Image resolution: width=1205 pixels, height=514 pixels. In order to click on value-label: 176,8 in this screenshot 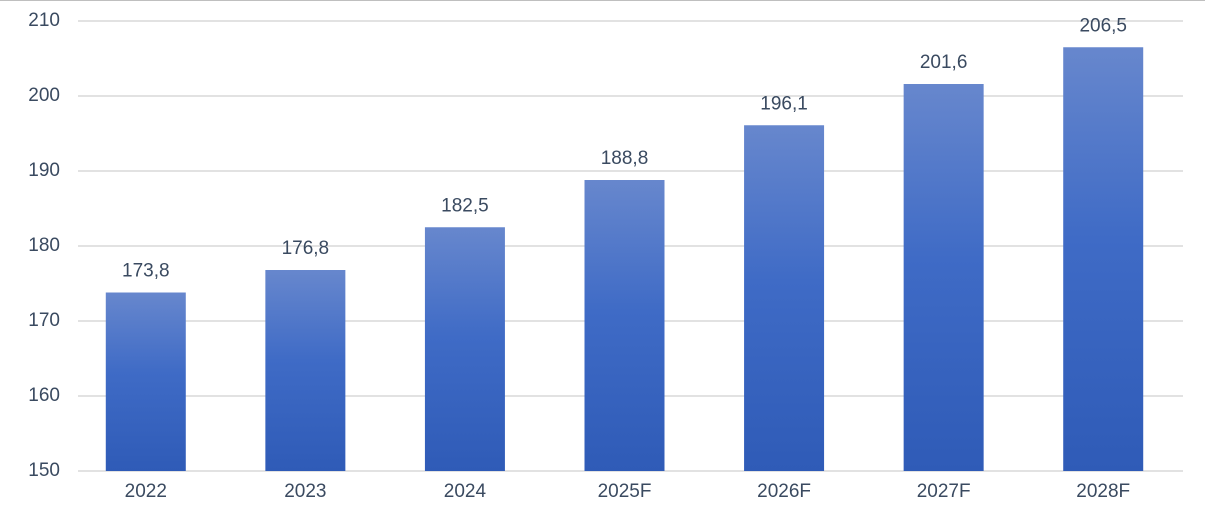, I will do `click(306, 248)`.